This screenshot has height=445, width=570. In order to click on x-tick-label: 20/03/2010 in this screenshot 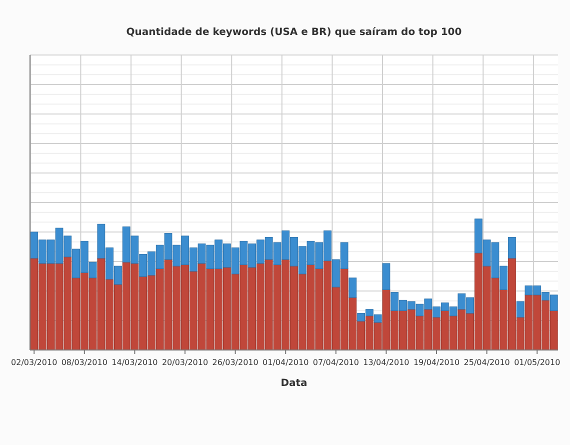, I will do `click(185, 362)`.